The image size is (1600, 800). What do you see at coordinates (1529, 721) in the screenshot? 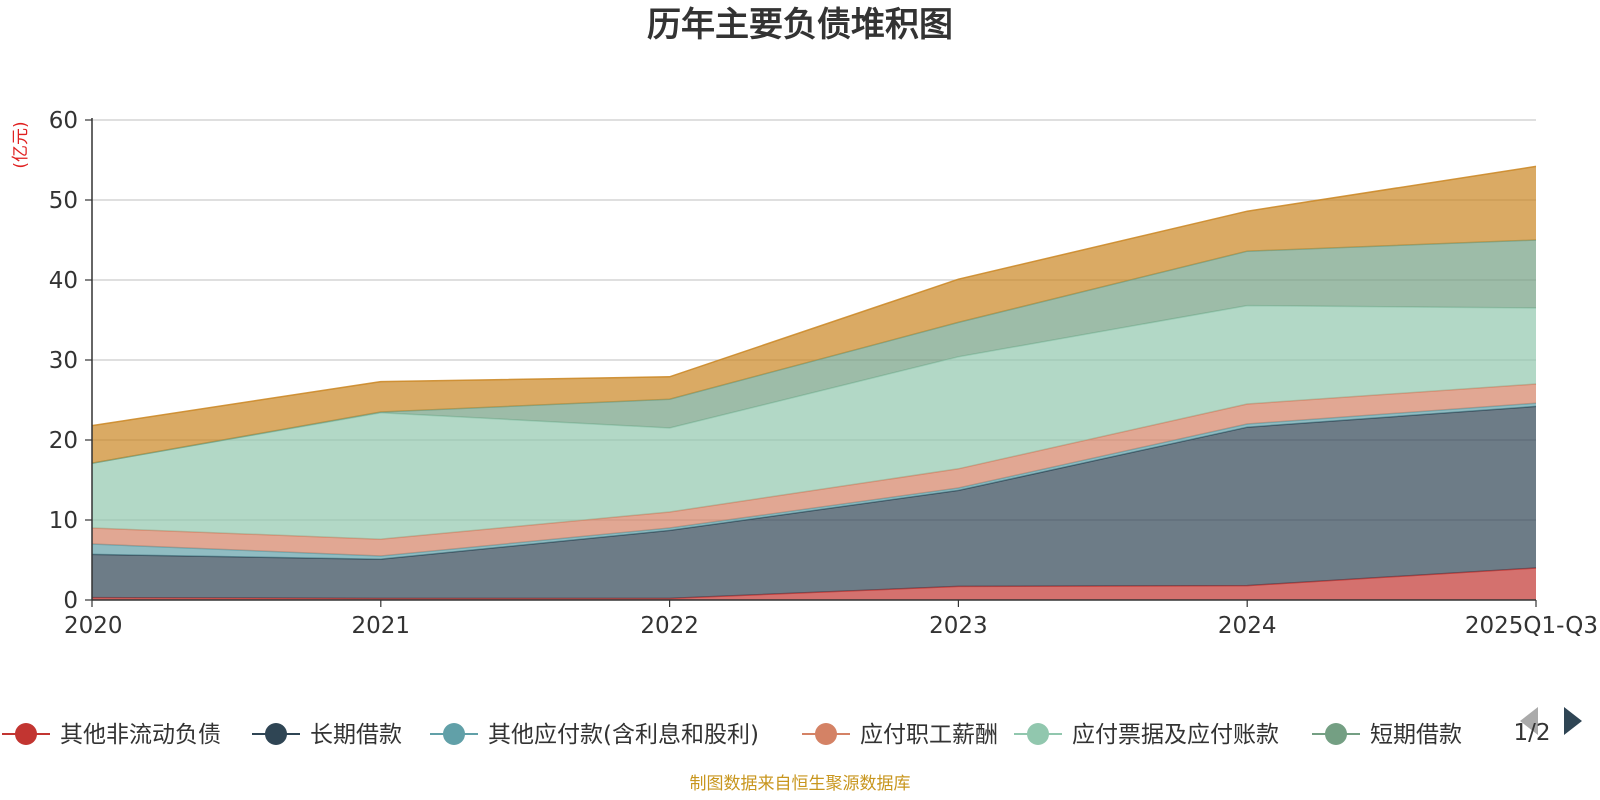
I see `legend-prev-arrow-icon` at bounding box center [1529, 721].